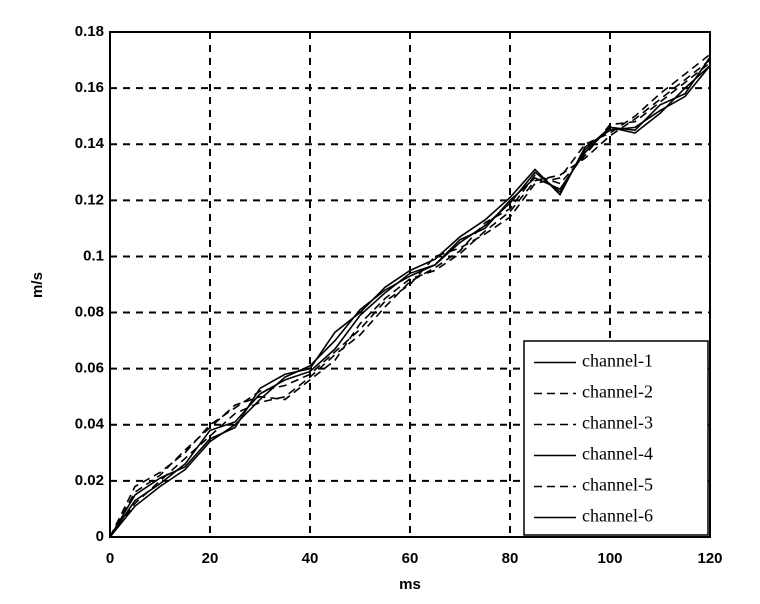 The image size is (760, 604). I want to click on x-tick-label: 100, so click(609, 558).